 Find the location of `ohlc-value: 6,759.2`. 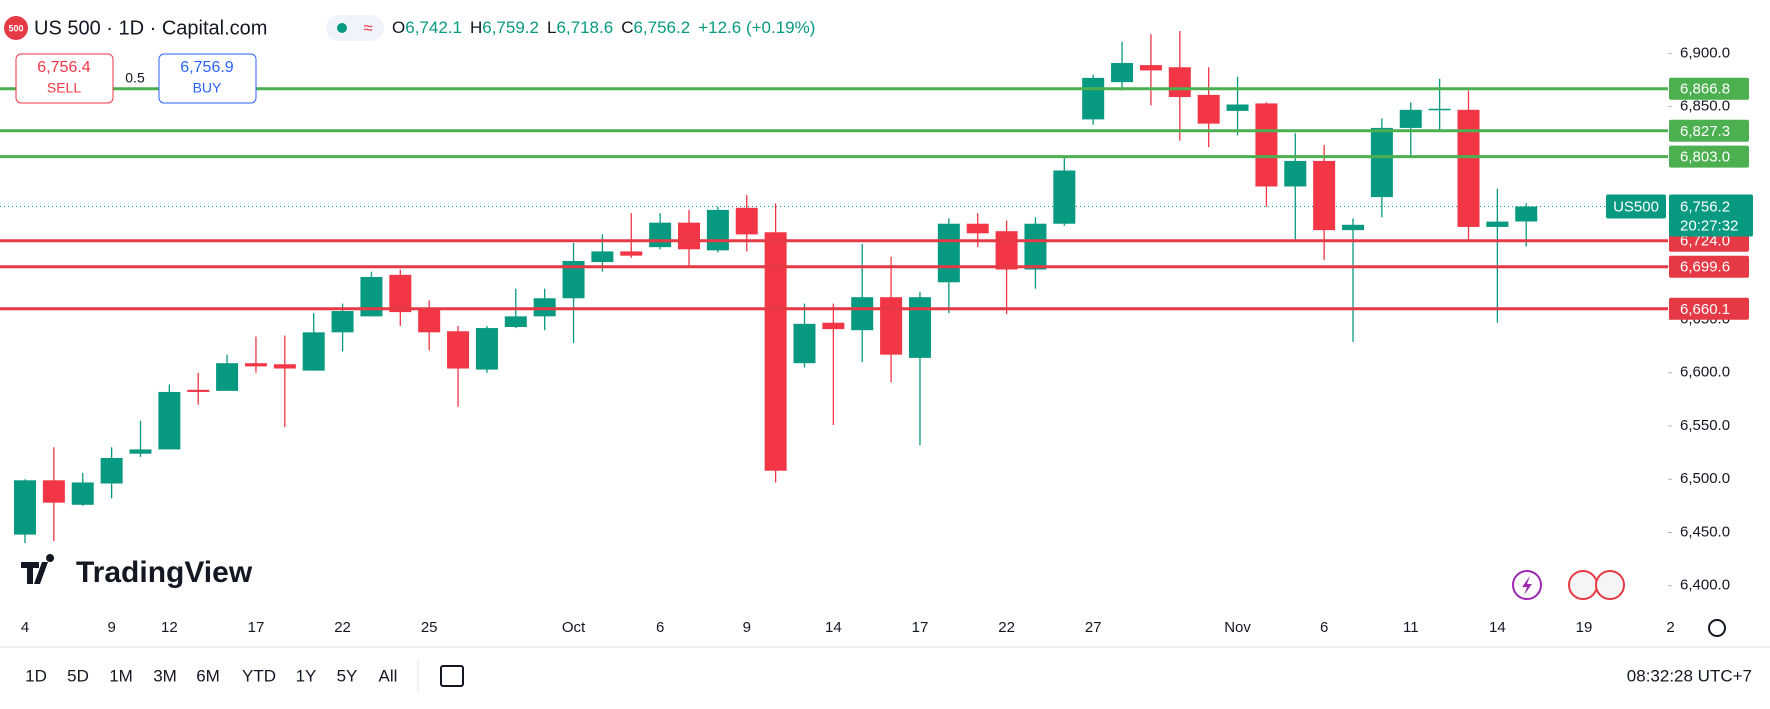

ohlc-value: 6,759.2 is located at coordinates (510, 27).